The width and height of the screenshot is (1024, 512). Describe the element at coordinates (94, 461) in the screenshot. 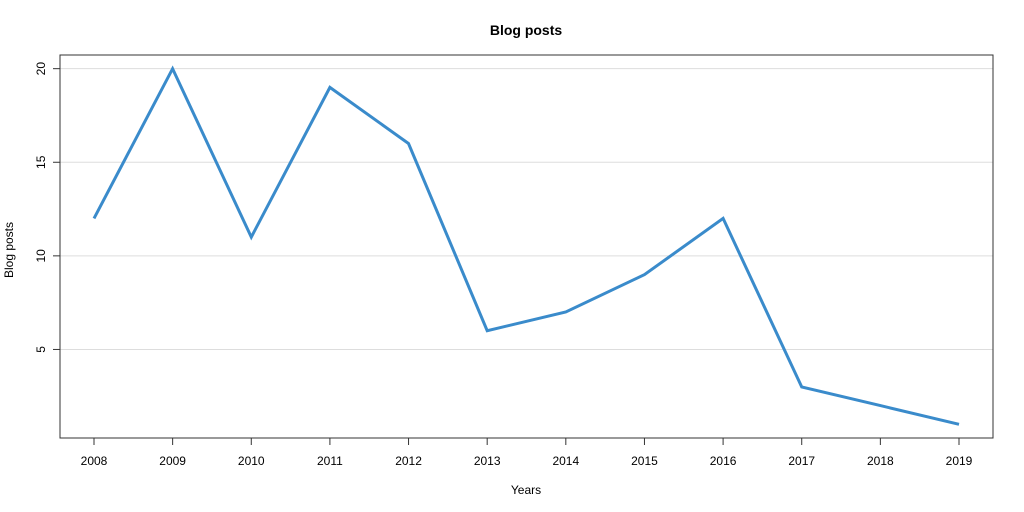

I see `x-tick-label: 2008` at that location.